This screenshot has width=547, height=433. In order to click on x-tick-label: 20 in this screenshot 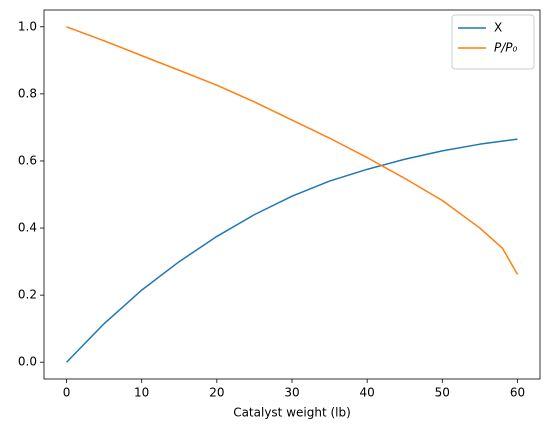, I will do `click(216, 393)`.